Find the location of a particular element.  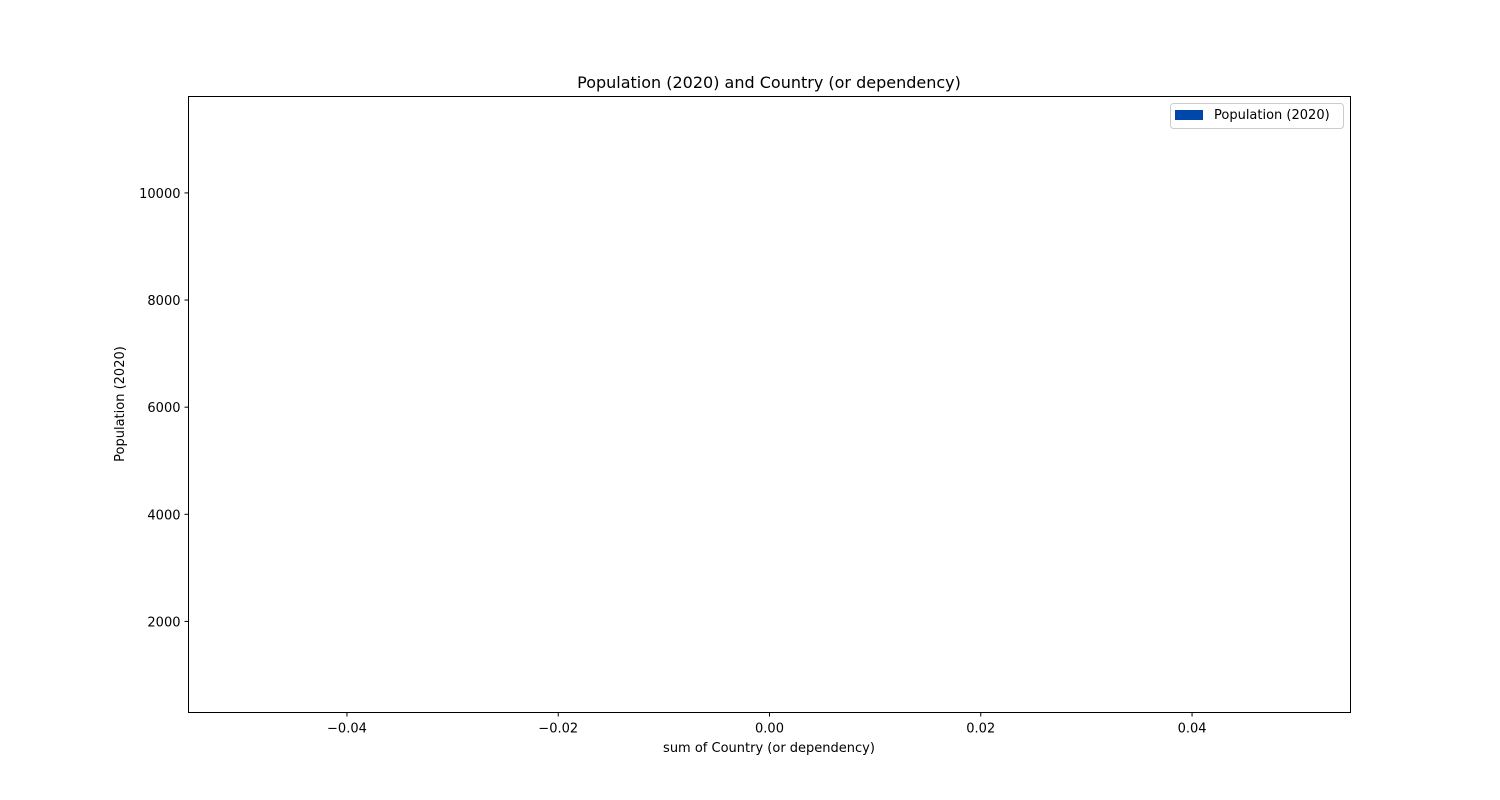

x-tick-label: 0.02 is located at coordinates (980, 729).